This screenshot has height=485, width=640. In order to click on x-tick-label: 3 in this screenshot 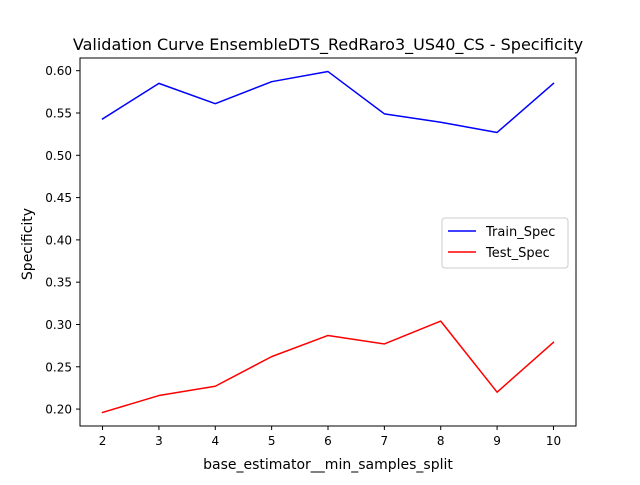, I will do `click(159, 441)`.